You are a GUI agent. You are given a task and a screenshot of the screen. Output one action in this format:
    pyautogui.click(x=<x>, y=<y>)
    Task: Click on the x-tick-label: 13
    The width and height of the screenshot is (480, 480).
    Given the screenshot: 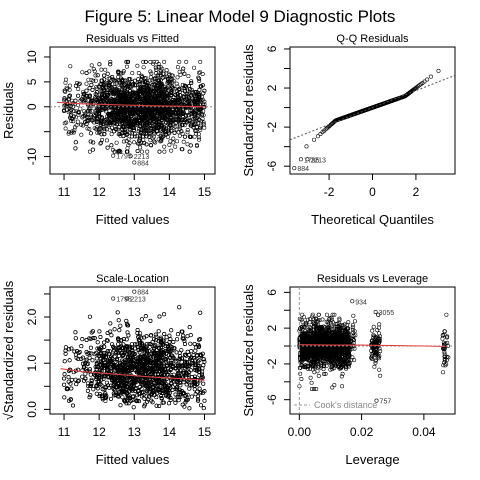 What is the action you would take?
    pyautogui.click(x=135, y=432)
    